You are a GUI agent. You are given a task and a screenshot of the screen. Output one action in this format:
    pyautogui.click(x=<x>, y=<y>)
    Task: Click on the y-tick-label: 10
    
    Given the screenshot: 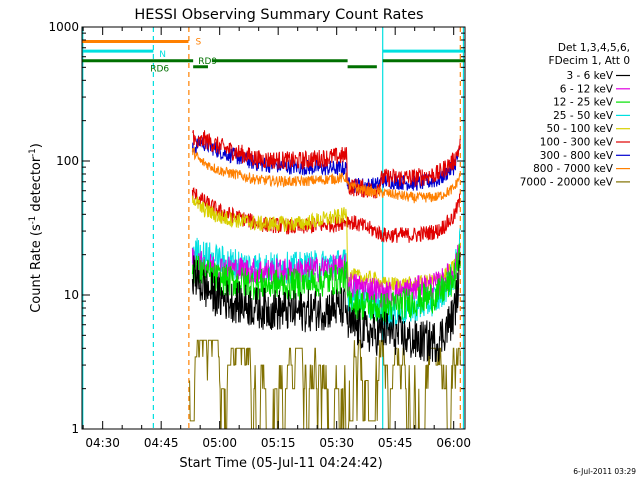 What is the action you would take?
    pyautogui.click(x=71, y=295)
    